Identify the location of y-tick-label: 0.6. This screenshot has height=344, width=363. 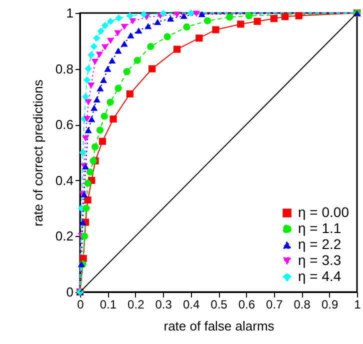
(64, 124).